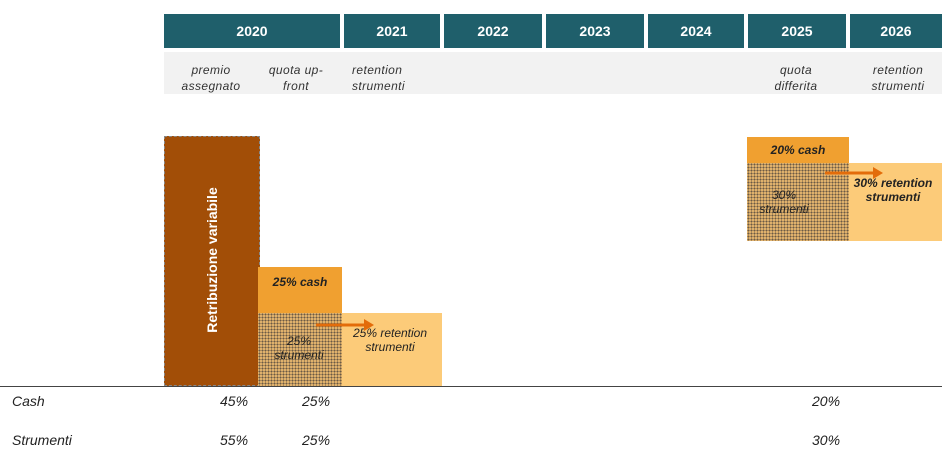 The image size is (942, 450). What do you see at coordinates (345, 325) in the screenshot?
I see `arrow-2020-to-2021` at bounding box center [345, 325].